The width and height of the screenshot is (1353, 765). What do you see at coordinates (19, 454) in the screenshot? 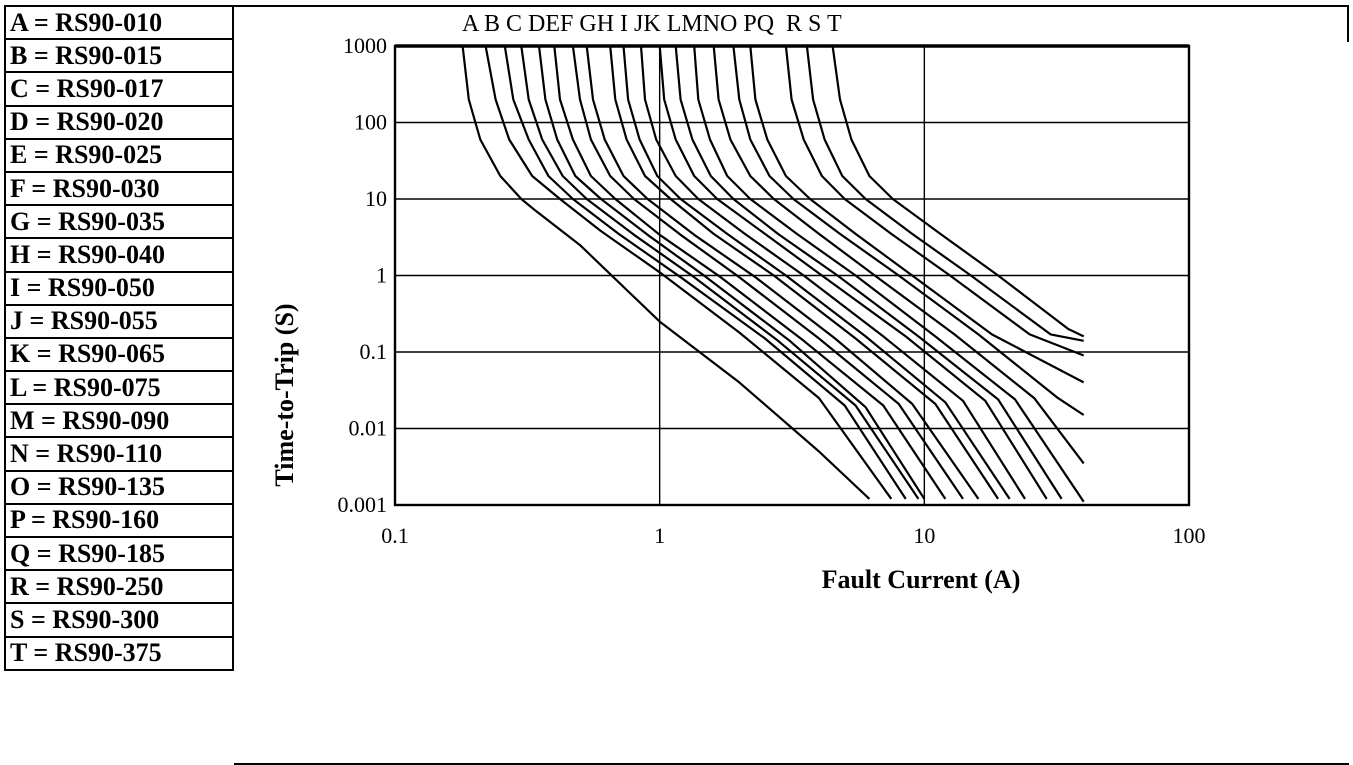
I see `legend-key: N` at bounding box center [19, 454].